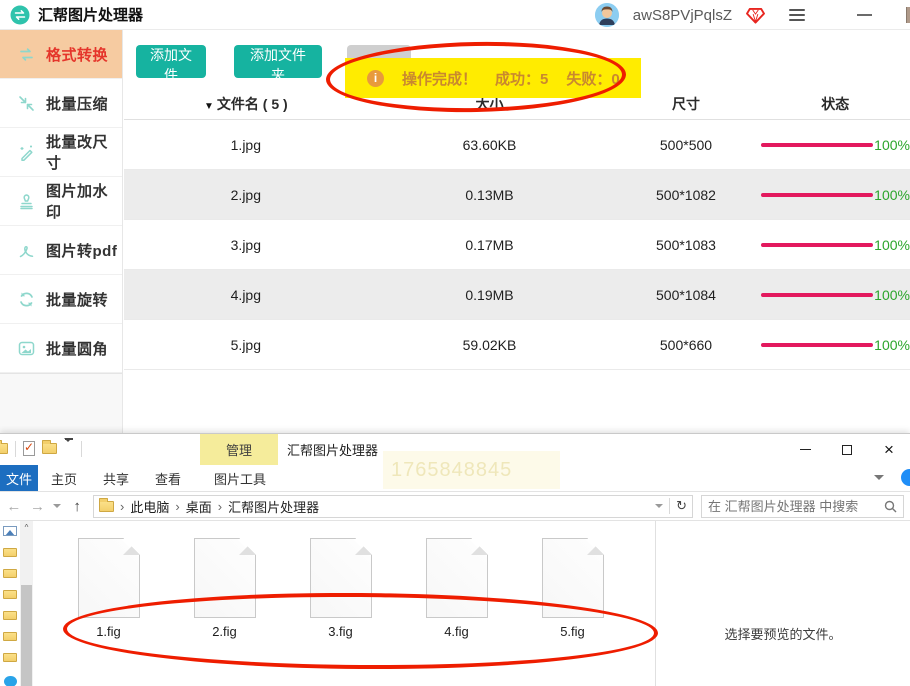 Image resolution: width=910 pixels, height=686 pixels. Describe the element at coordinates (171, 64) in the screenshot. I see `add-file-button: 添加文件` at that location.